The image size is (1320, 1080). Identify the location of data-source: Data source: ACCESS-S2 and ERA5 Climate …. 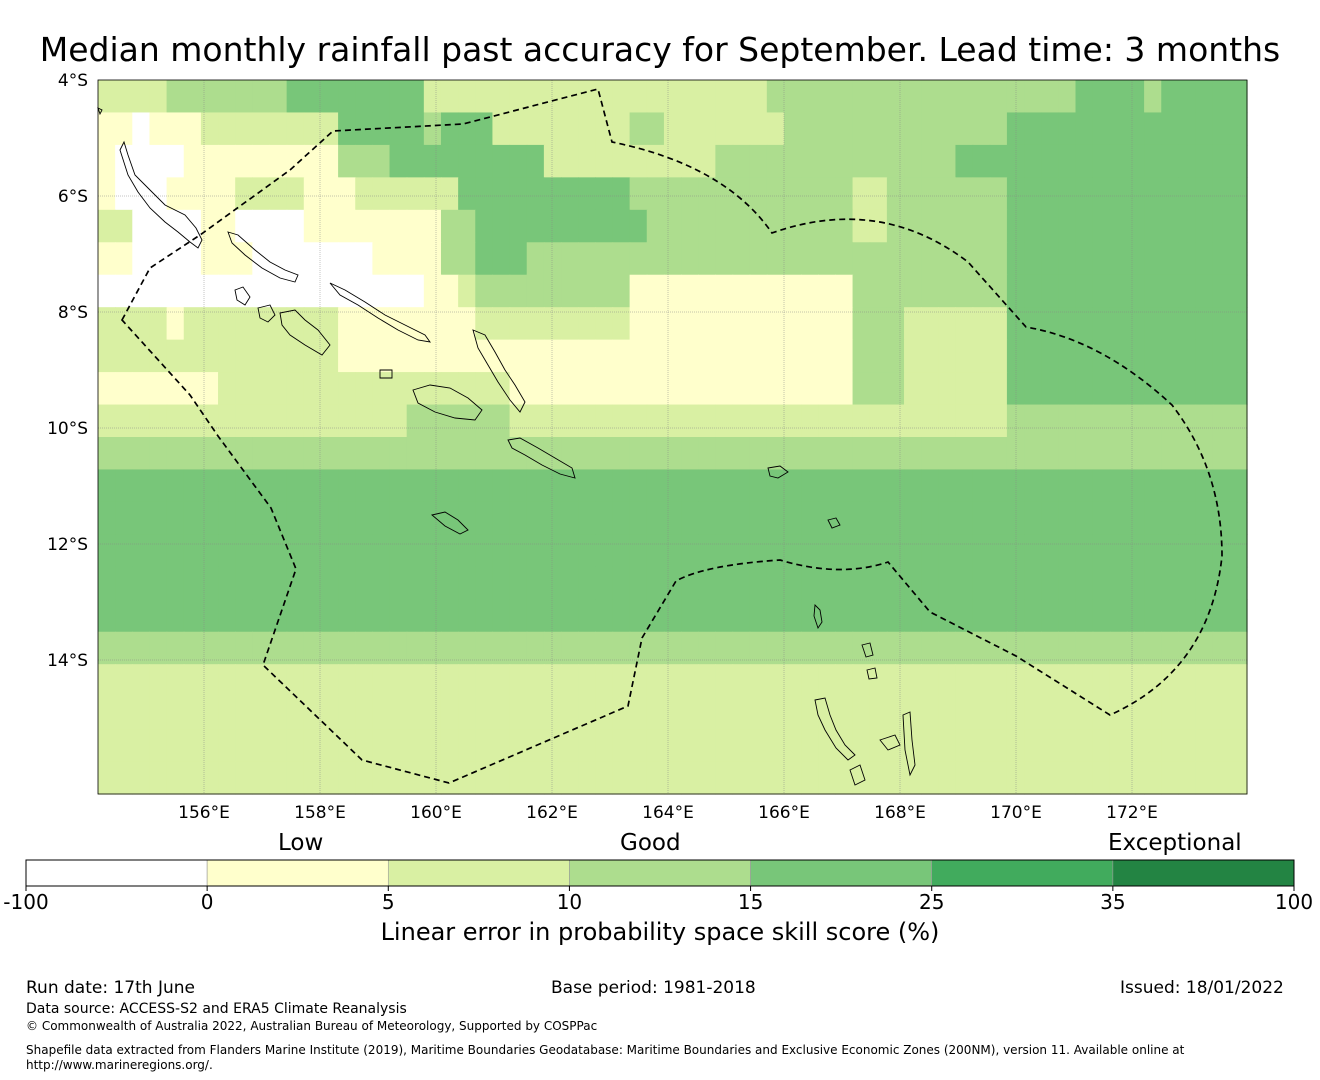
(216, 1009).